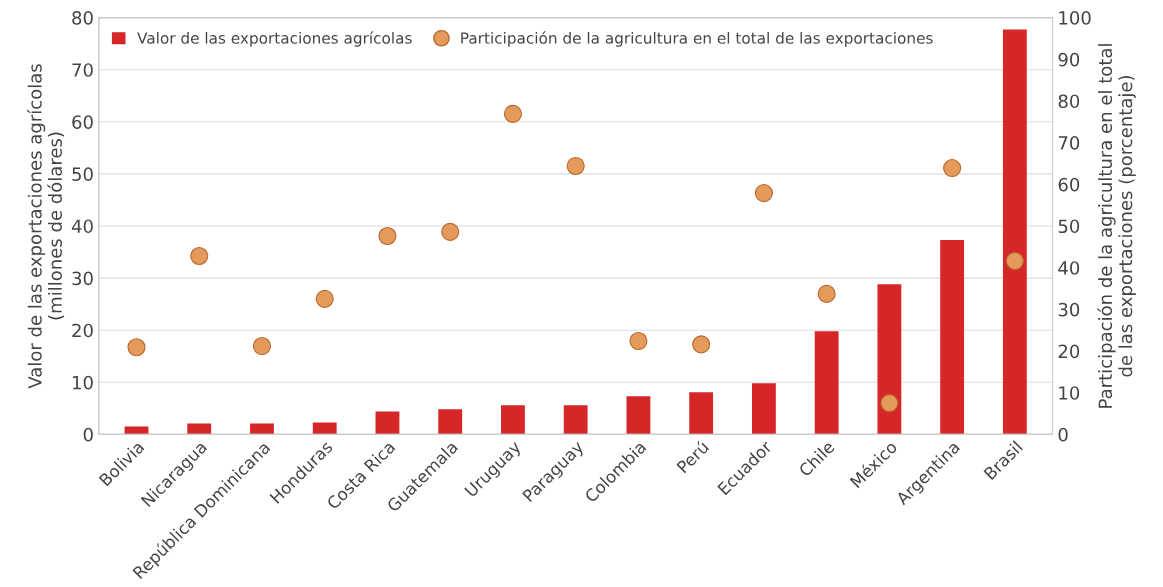 The width and height of the screenshot is (1163, 587). I want to click on y2-tick-label: 100, so click(1075, 18).